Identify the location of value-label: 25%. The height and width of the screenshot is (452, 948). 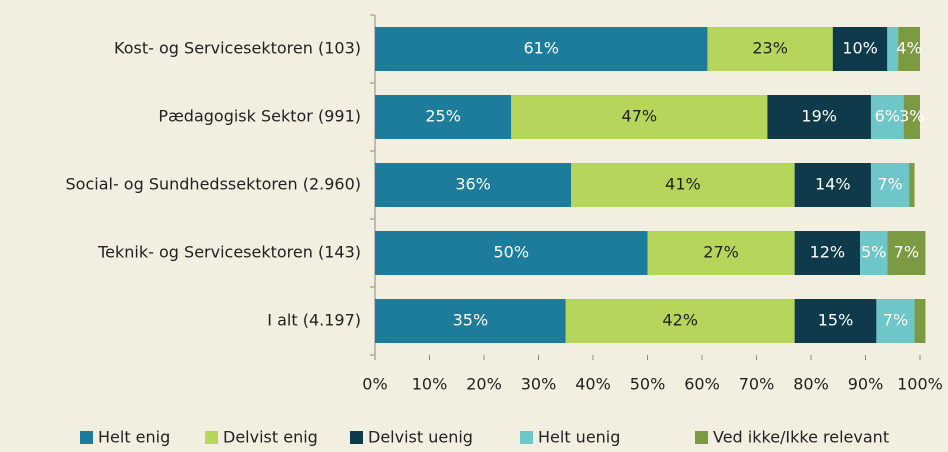
(443, 116).